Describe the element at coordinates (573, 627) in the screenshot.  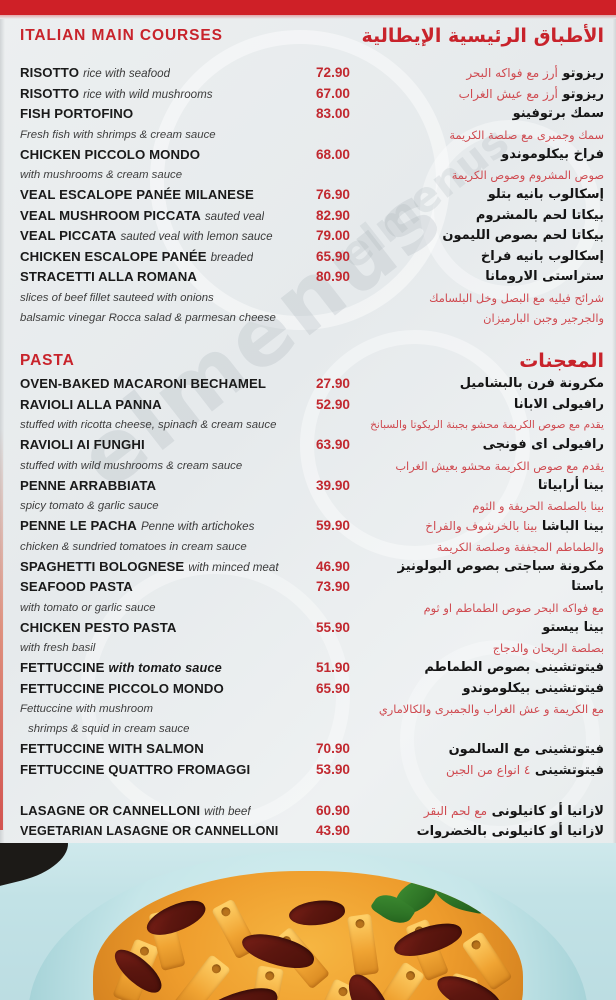
I see `arabic-item-name: بينا بيستو` at that location.